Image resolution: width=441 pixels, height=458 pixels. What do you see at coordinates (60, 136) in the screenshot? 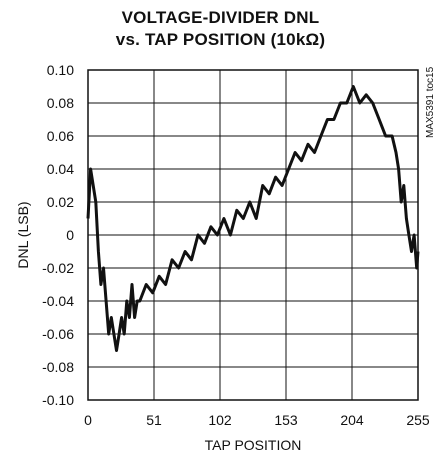
I see `y-tick-label: 0.06` at bounding box center [60, 136].